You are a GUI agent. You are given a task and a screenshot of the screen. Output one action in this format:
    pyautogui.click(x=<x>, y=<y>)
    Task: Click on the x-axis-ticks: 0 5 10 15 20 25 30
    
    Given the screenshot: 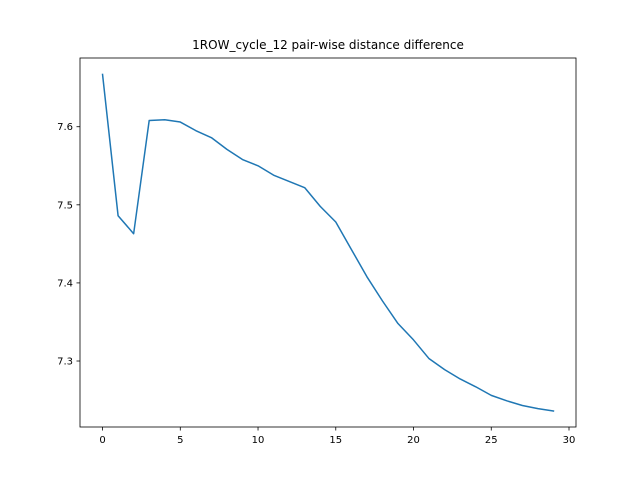 What is the action you would take?
    pyautogui.click(x=337, y=436)
    